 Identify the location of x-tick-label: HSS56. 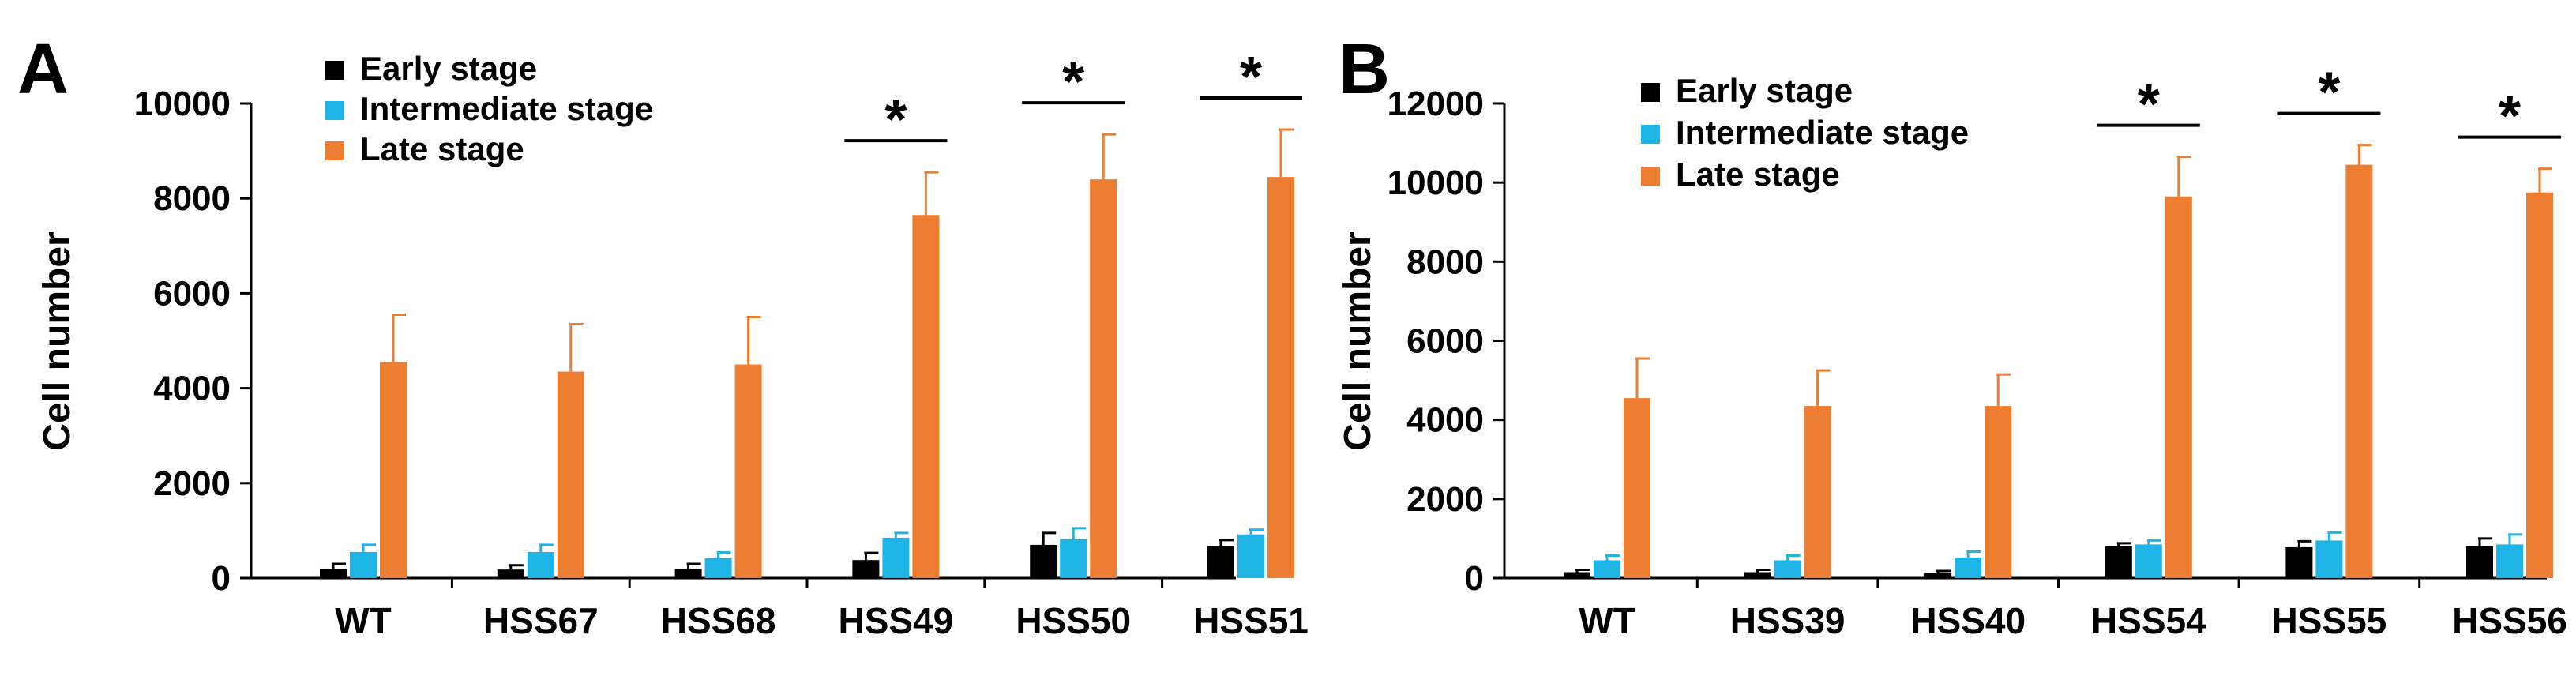
(2509, 620).